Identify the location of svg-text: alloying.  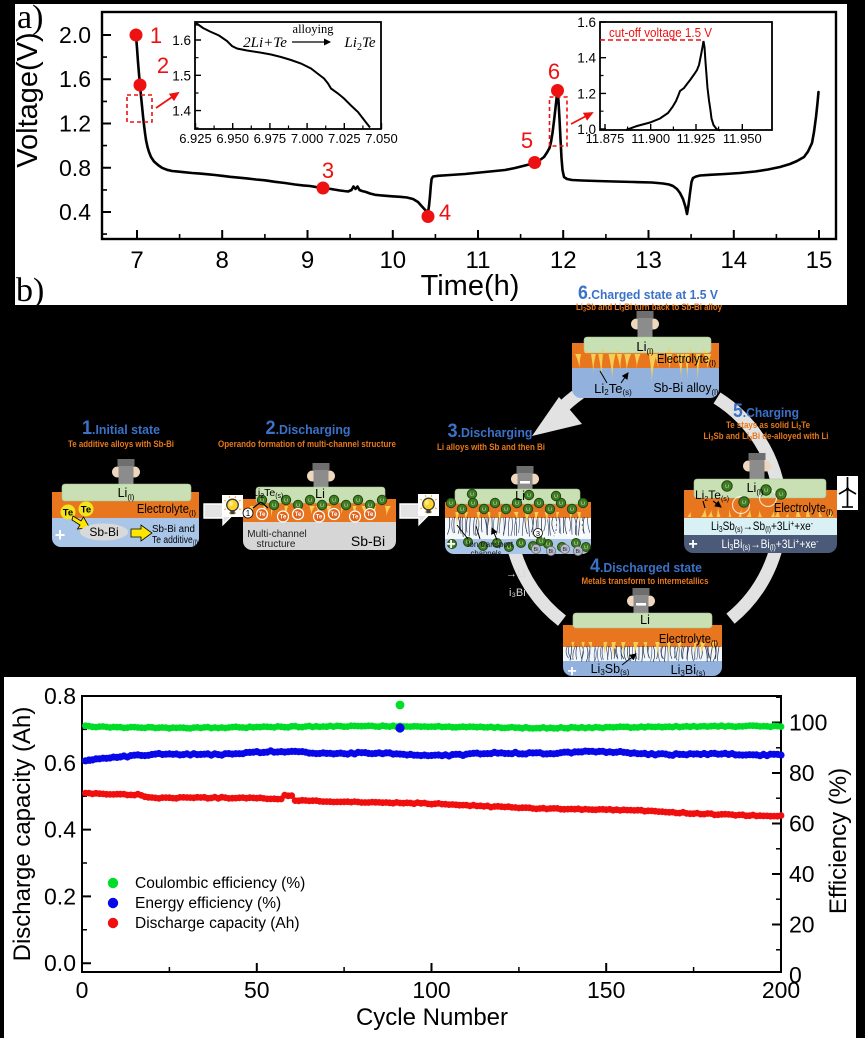
(314, 29).